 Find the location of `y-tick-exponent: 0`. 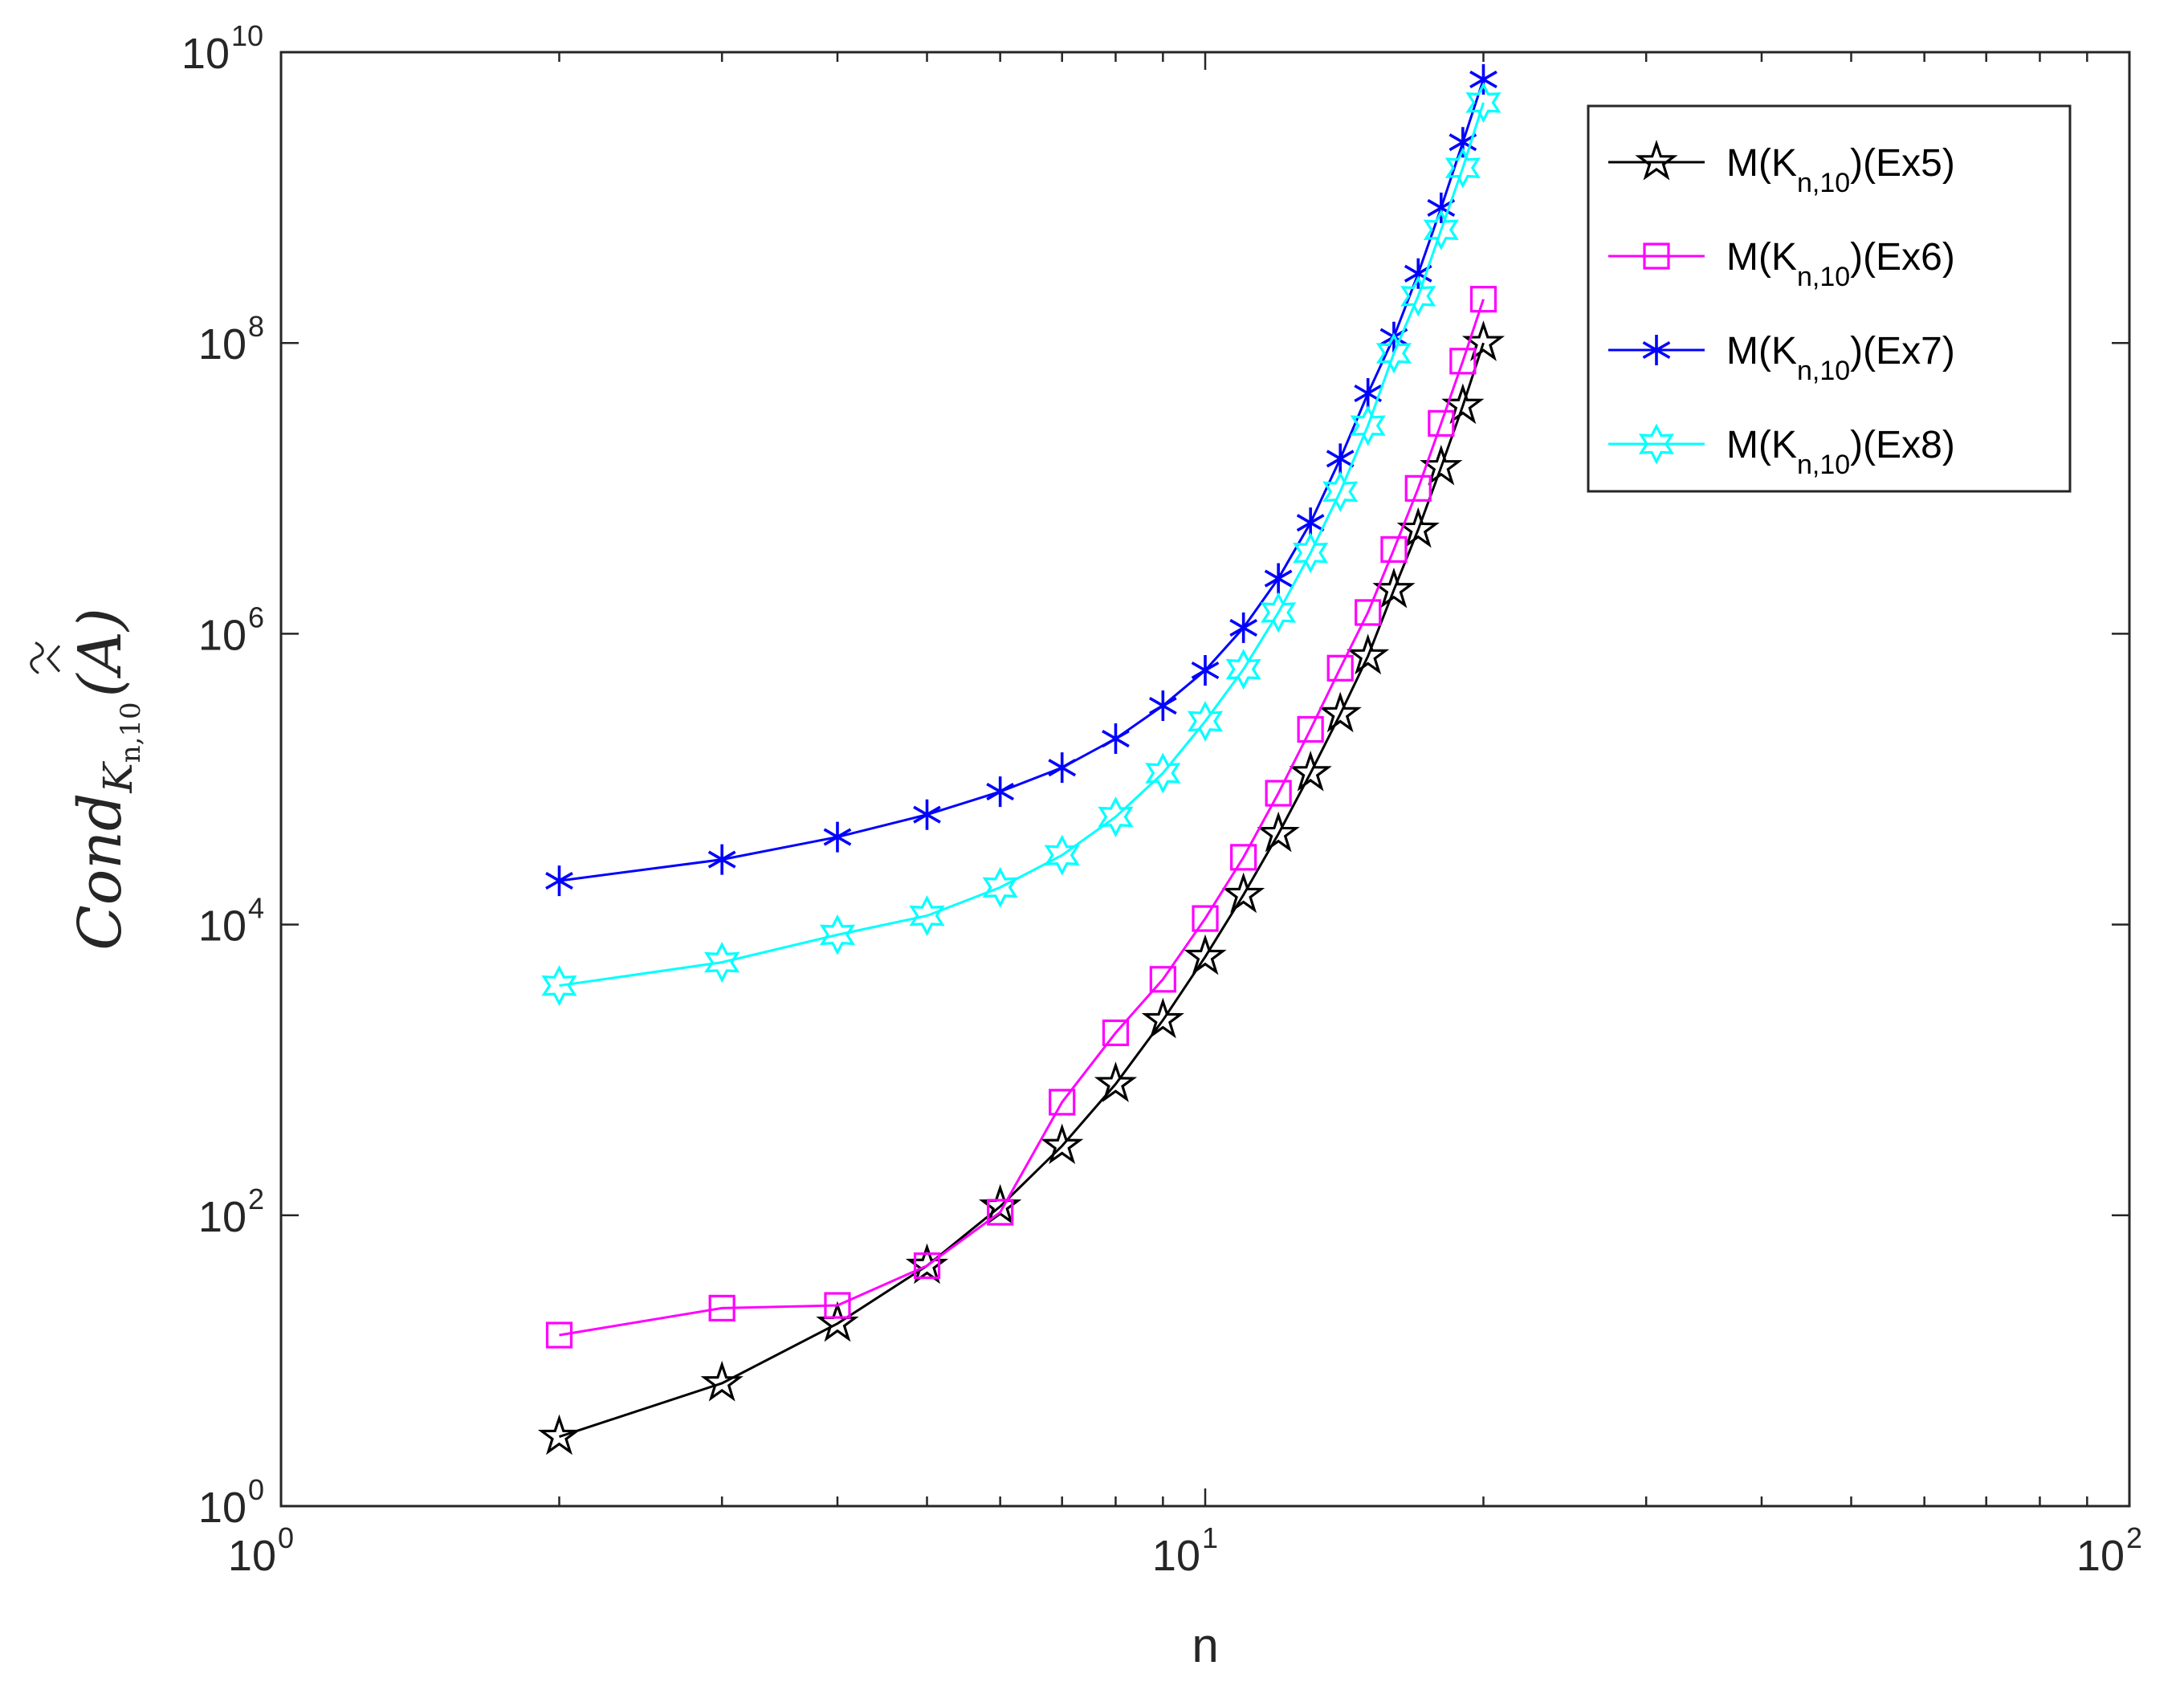

y-tick-exponent: 0 is located at coordinates (256, 1489).